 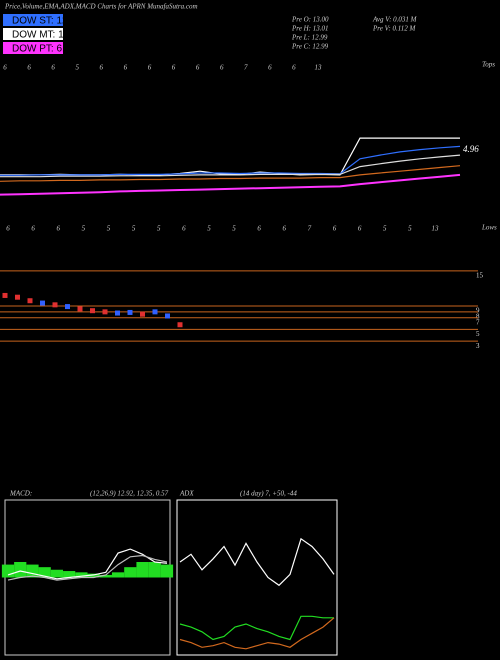 What do you see at coordinates (309, 38) in the screenshot?
I see `info: Pre L: 12.99` at bounding box center [309, 38].